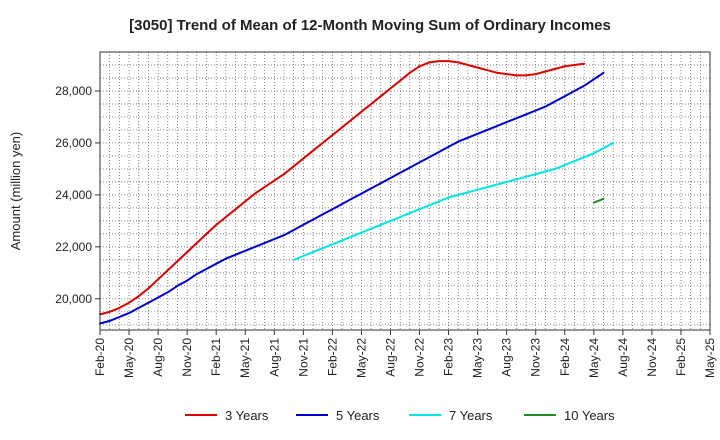 This screenshot has width=720, height=440. I want to click on x-tick-label: Feb-20, so click(100, 357).